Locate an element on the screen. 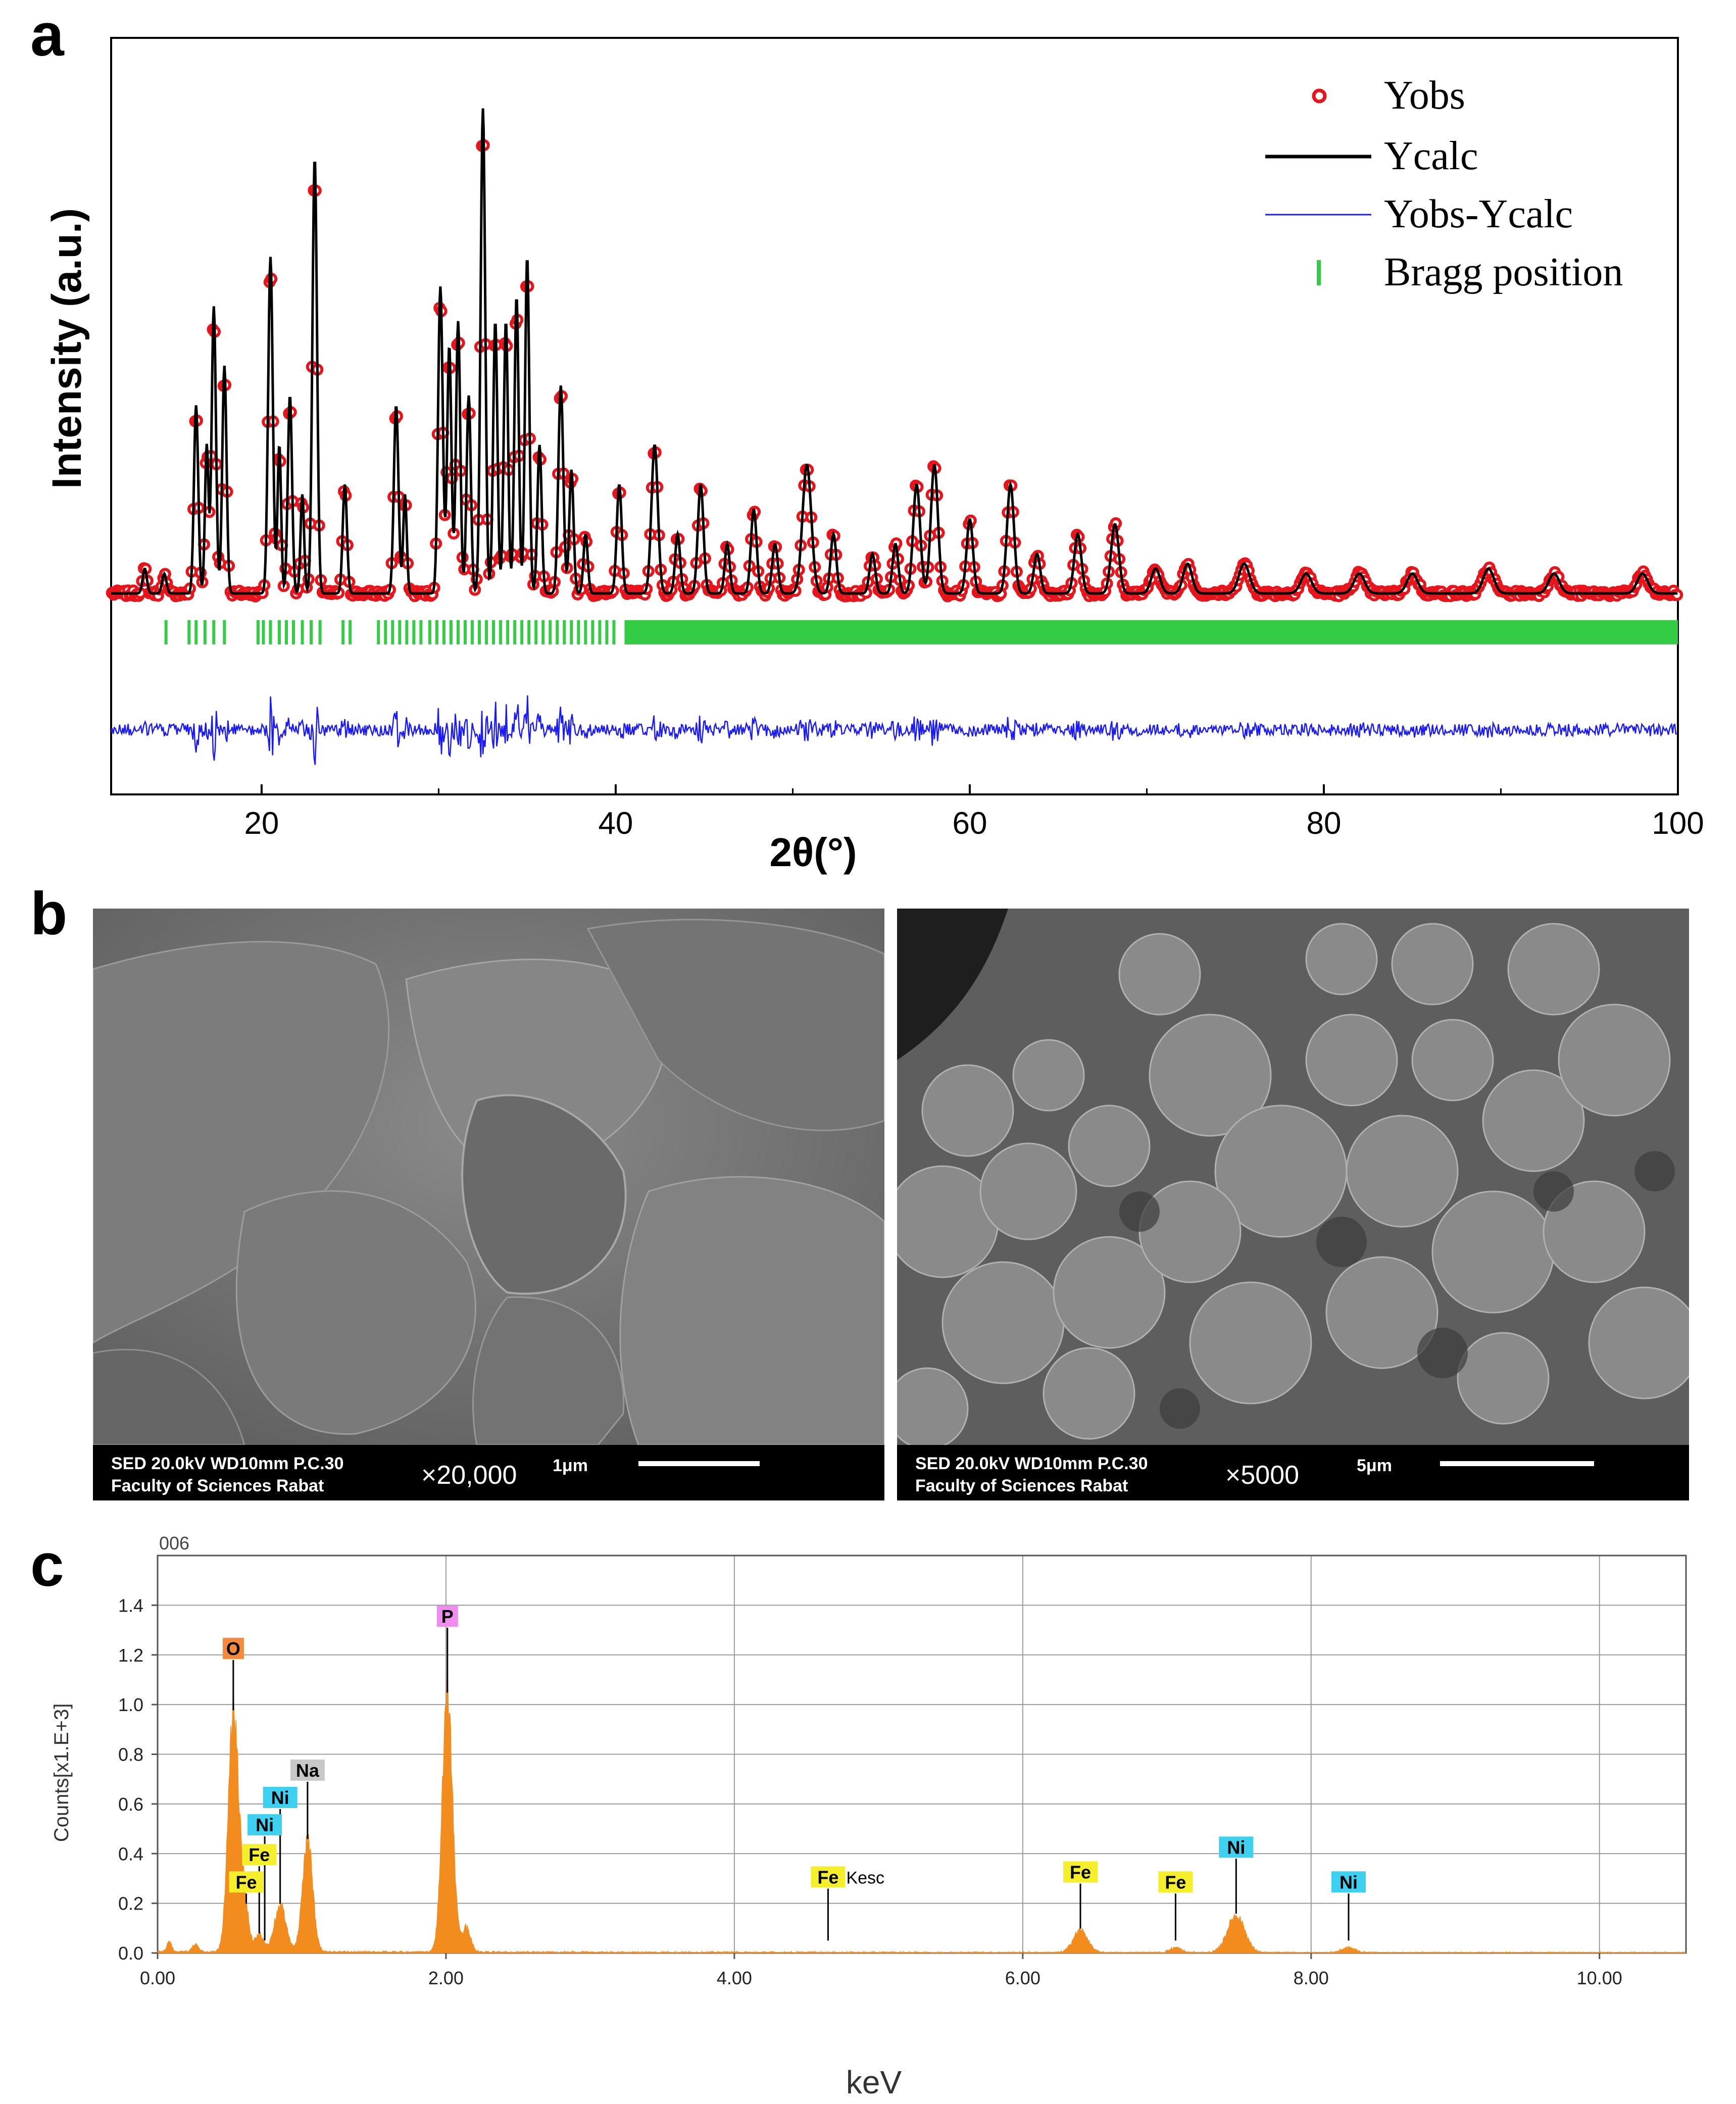 This screenshot has width=1736, height=2104. sem-magnification: ×20,000 is located at coordinates (469, 1475).